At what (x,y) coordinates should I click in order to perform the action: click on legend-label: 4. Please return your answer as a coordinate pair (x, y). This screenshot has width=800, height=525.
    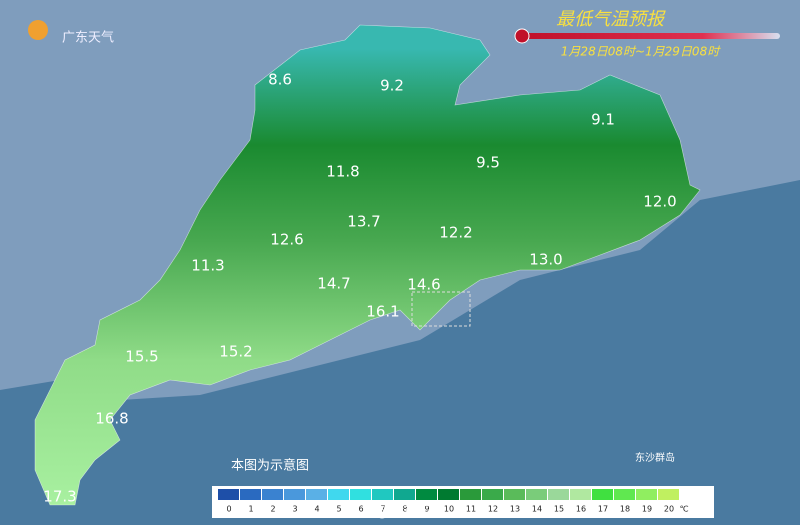
    Looking at the image, I should click on (316, 509).